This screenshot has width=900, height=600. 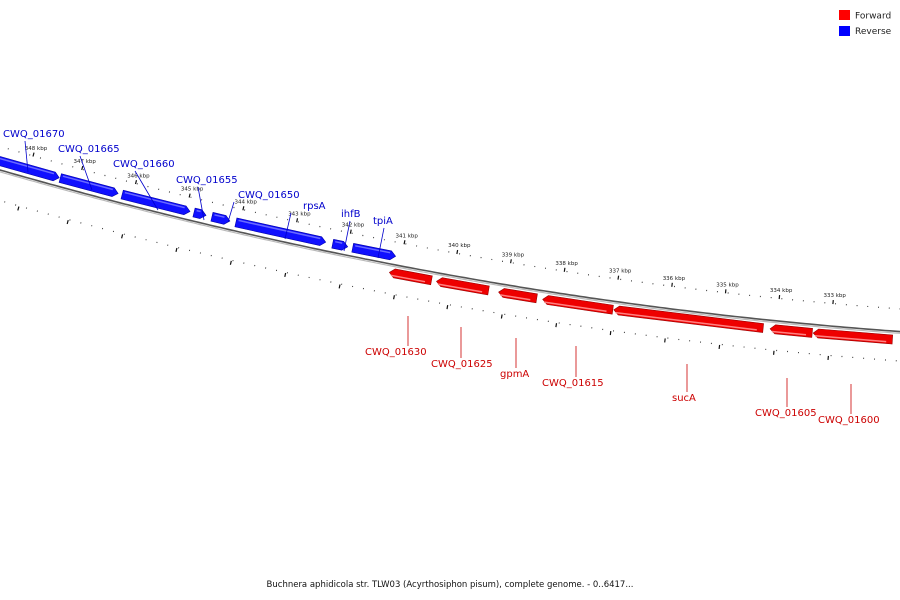 I want to click on gene-label: CWQ_01625, so click(x=462, y=348).